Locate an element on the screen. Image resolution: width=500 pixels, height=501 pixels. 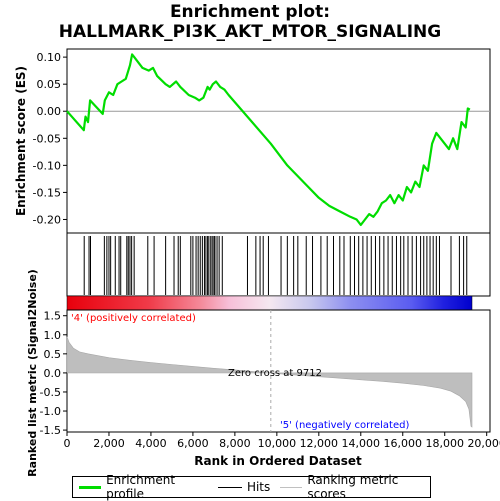
es-y-tick-label: -0.20 is located at coordinates (47, 219).